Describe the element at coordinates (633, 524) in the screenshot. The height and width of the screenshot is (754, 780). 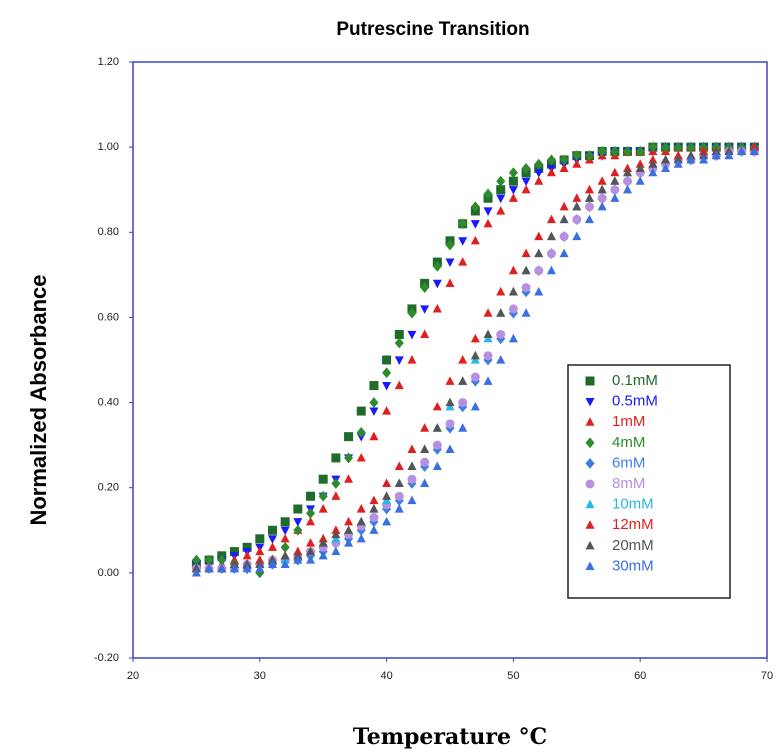
I see `legend-label: 12mM` at that location.